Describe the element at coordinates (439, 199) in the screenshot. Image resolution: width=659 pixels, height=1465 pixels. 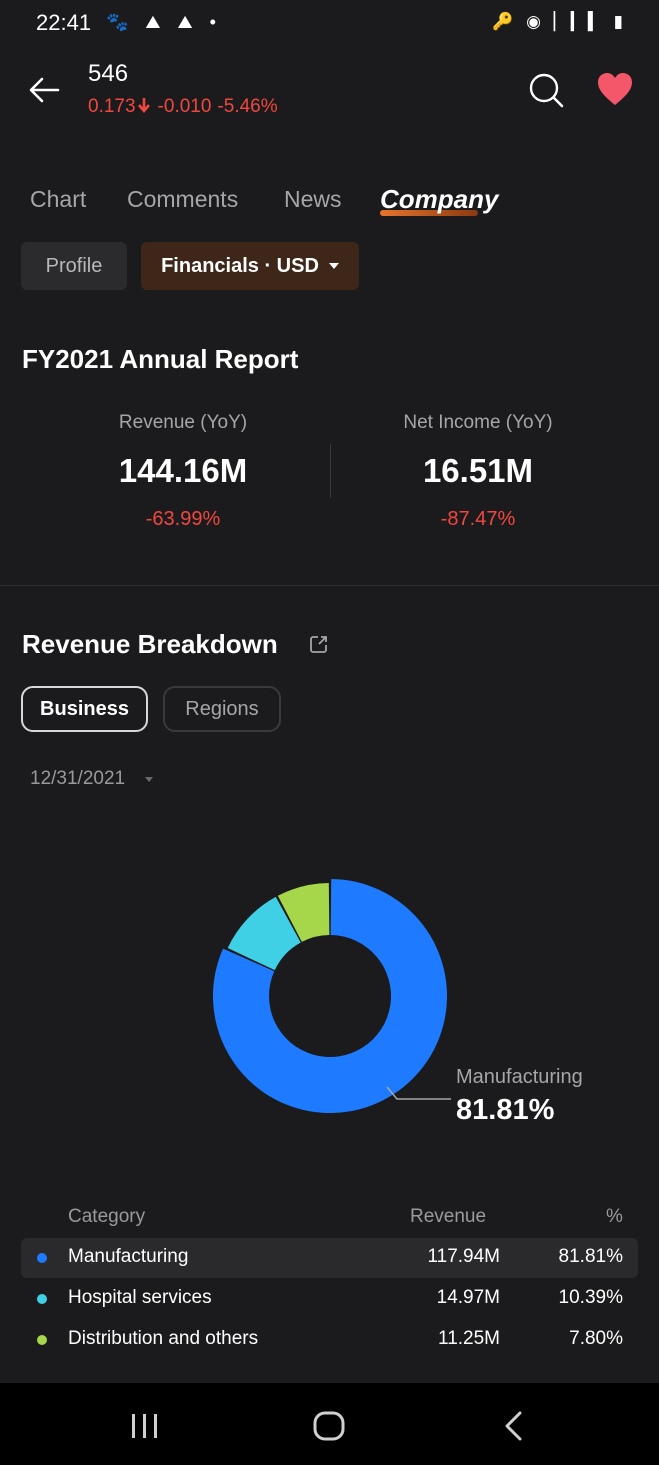
I see `tab-company: Company` at that location.